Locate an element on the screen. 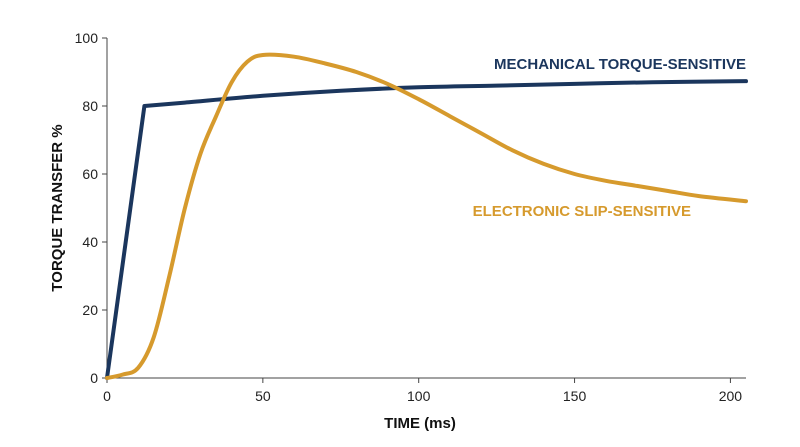  x-tick-label: 50 is located at coordinates (263, 396).